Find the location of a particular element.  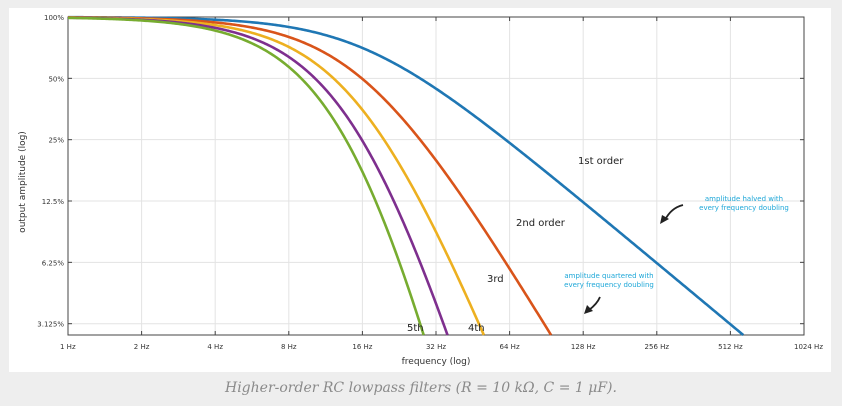

y-tick-label: 100% is located at coordinates (54, 18).